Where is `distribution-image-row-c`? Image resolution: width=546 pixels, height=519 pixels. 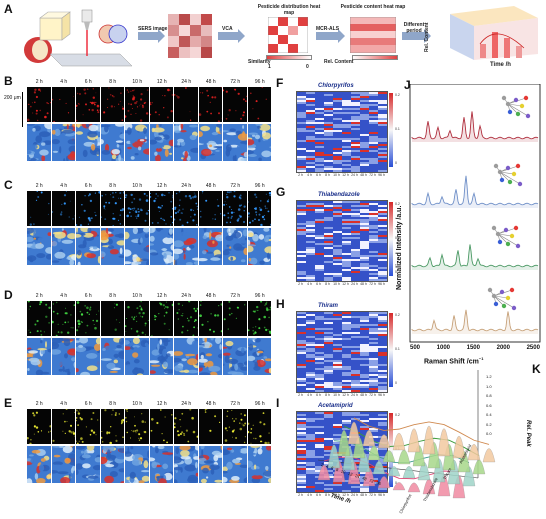 distribution-image-row-c is located at coordinates (149, 246).